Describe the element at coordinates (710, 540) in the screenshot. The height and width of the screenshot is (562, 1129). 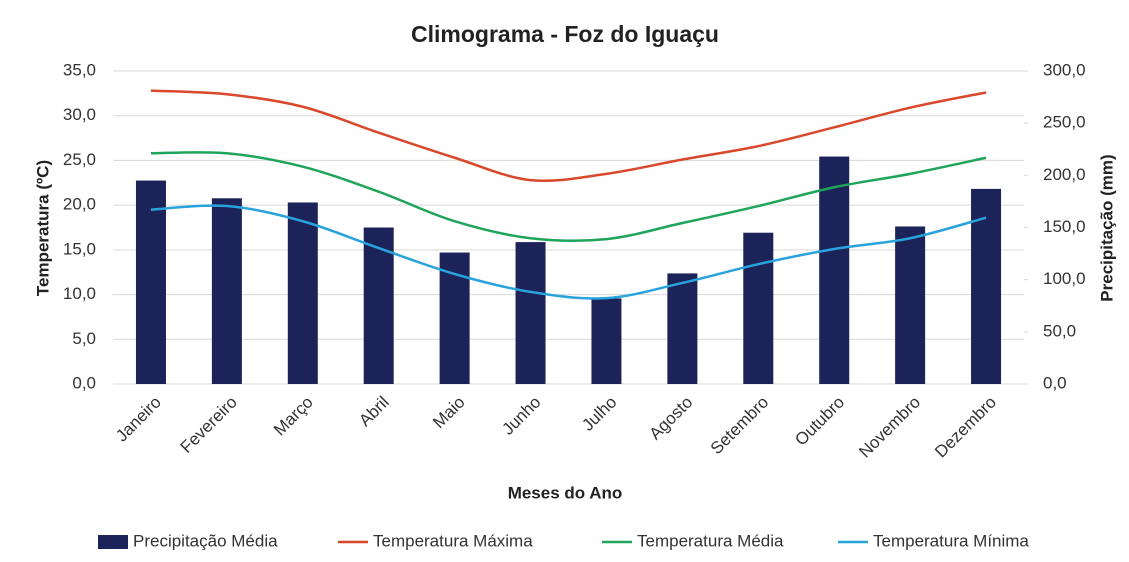
I see `legend-label: Temperatura Média` at that location.